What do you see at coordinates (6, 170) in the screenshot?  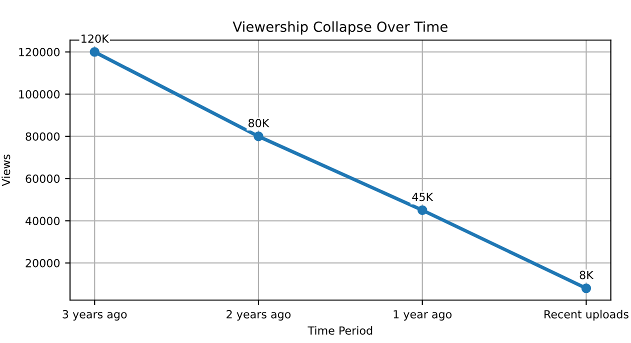 I see `y-axis-title: Views` at bounding box center [6, 170].